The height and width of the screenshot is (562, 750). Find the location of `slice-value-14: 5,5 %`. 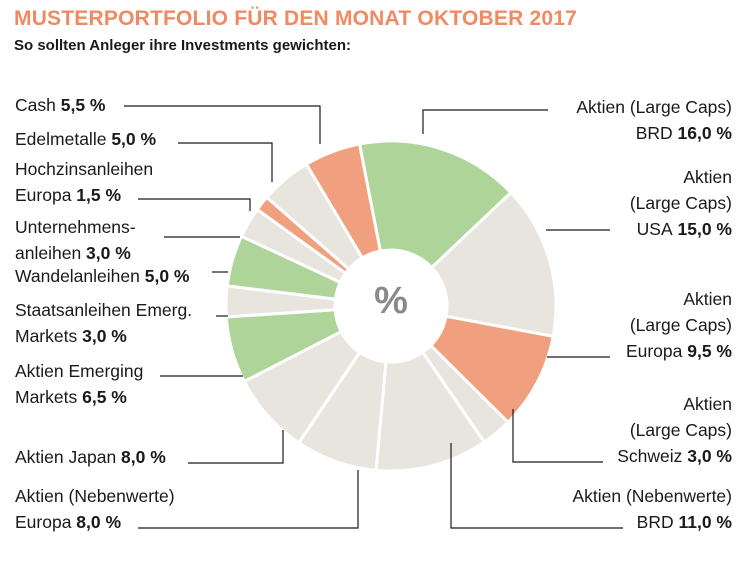

slice-value-14: 5,5 % is located at coordinates (81, 105).